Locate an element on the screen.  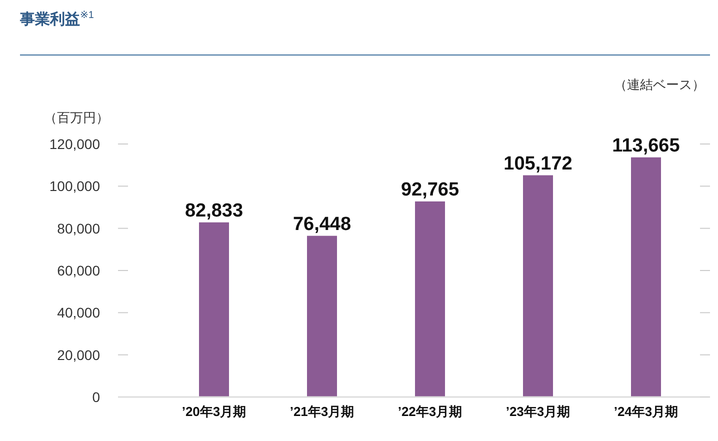
x-tick-label: ’22年3月期 is located at coordinates (430, 411).